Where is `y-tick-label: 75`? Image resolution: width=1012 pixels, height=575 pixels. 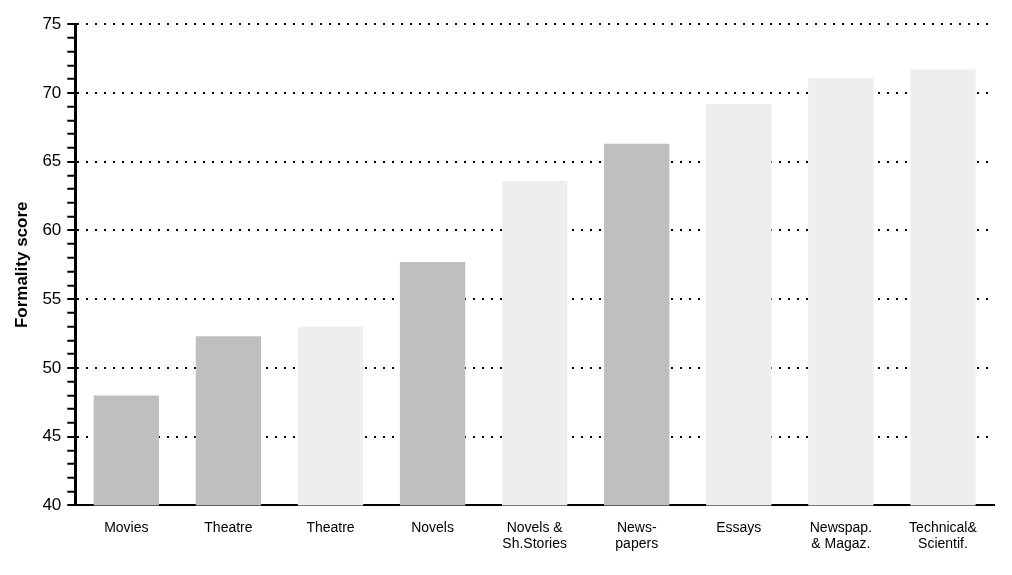 y-tick-label: 75 is located at coordinates (52, 23).